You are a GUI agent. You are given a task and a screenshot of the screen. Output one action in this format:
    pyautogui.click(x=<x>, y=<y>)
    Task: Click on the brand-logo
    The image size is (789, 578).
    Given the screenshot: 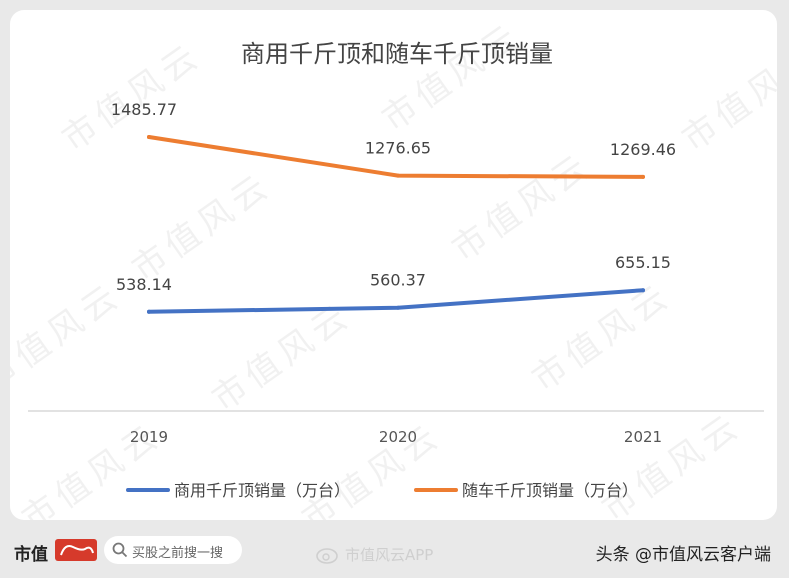 What is the action you would take?
    pyautogui.click(x=76, y=550)
    